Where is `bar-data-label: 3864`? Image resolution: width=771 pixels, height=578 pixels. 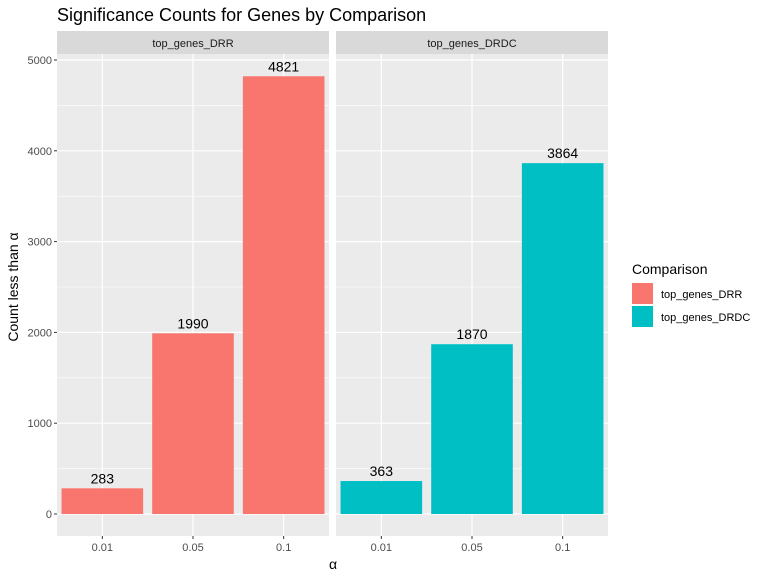 bar-data-label: 3864 is located at coordinates (562, 153).